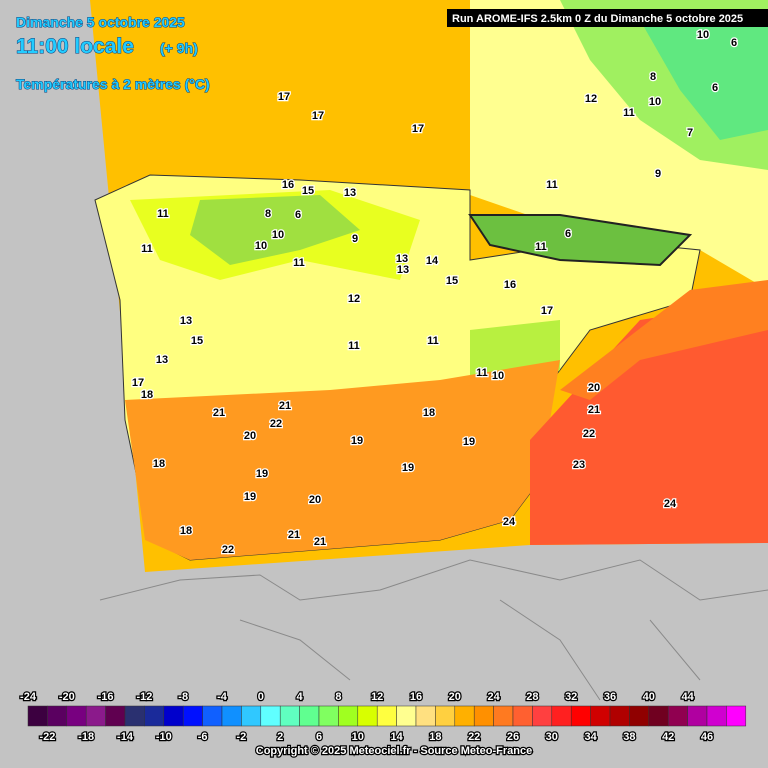 This screenshot has height=768, width=768. I want to click on legend-label: -10, so click(164, 737).